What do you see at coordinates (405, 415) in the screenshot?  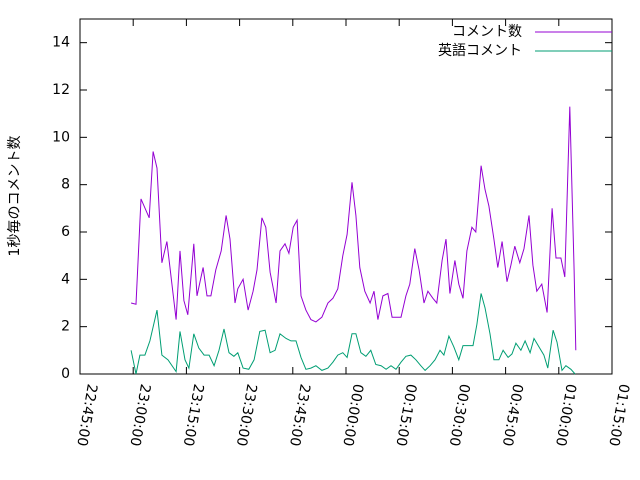 I see `x-tick-label: 00:15:00` at bounding box center [405, 415].